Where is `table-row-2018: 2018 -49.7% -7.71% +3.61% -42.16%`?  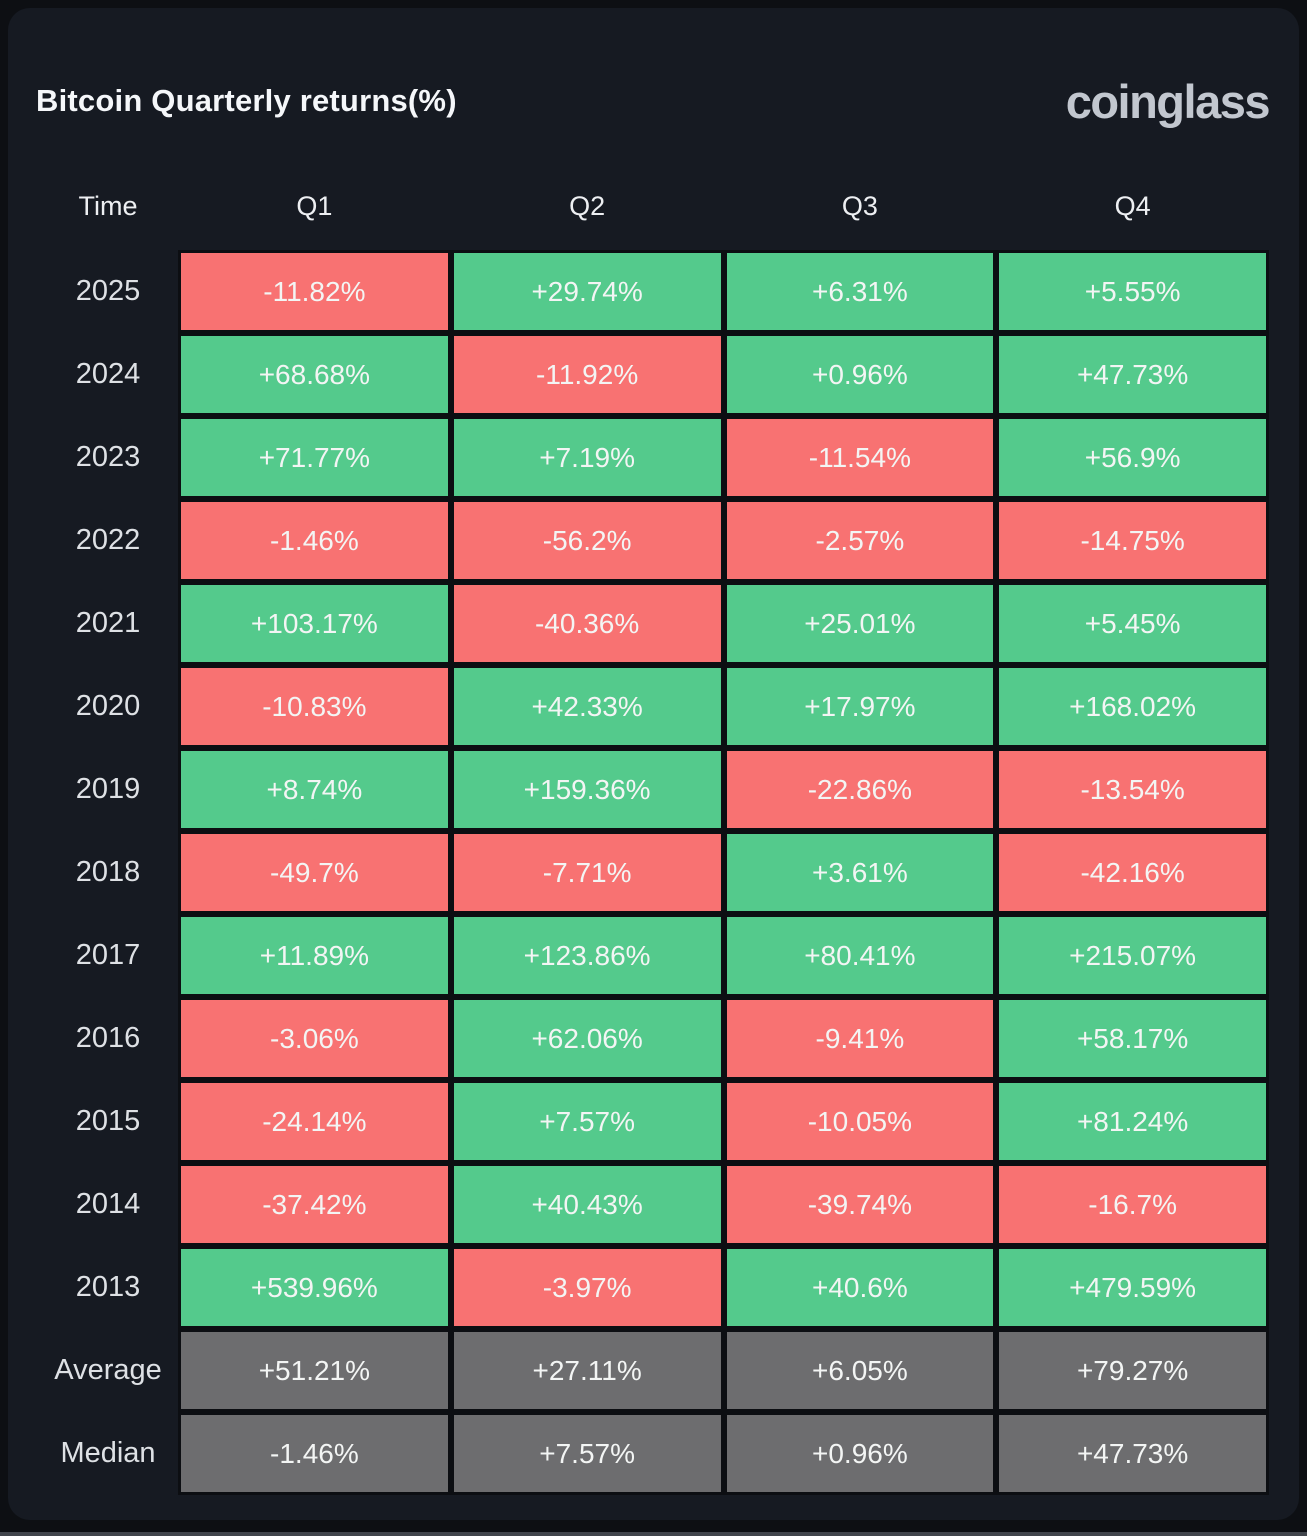 table-row-2018: 2018 -49.7% -7.71% +3.61% -42.16% is located at coordinates (653, 872).